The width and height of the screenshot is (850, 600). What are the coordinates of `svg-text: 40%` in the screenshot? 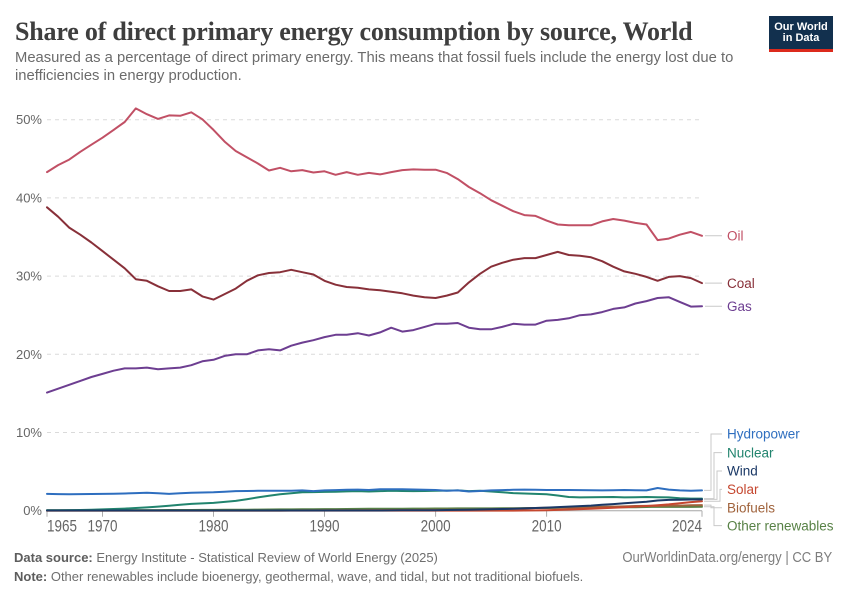 It's located at (29, 197).